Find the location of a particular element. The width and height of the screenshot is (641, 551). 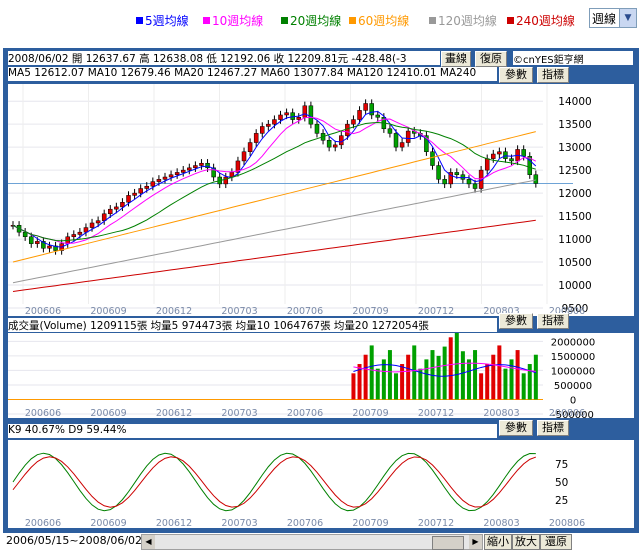

y-tick-label: 10500 is located at coordinates (574, 263).